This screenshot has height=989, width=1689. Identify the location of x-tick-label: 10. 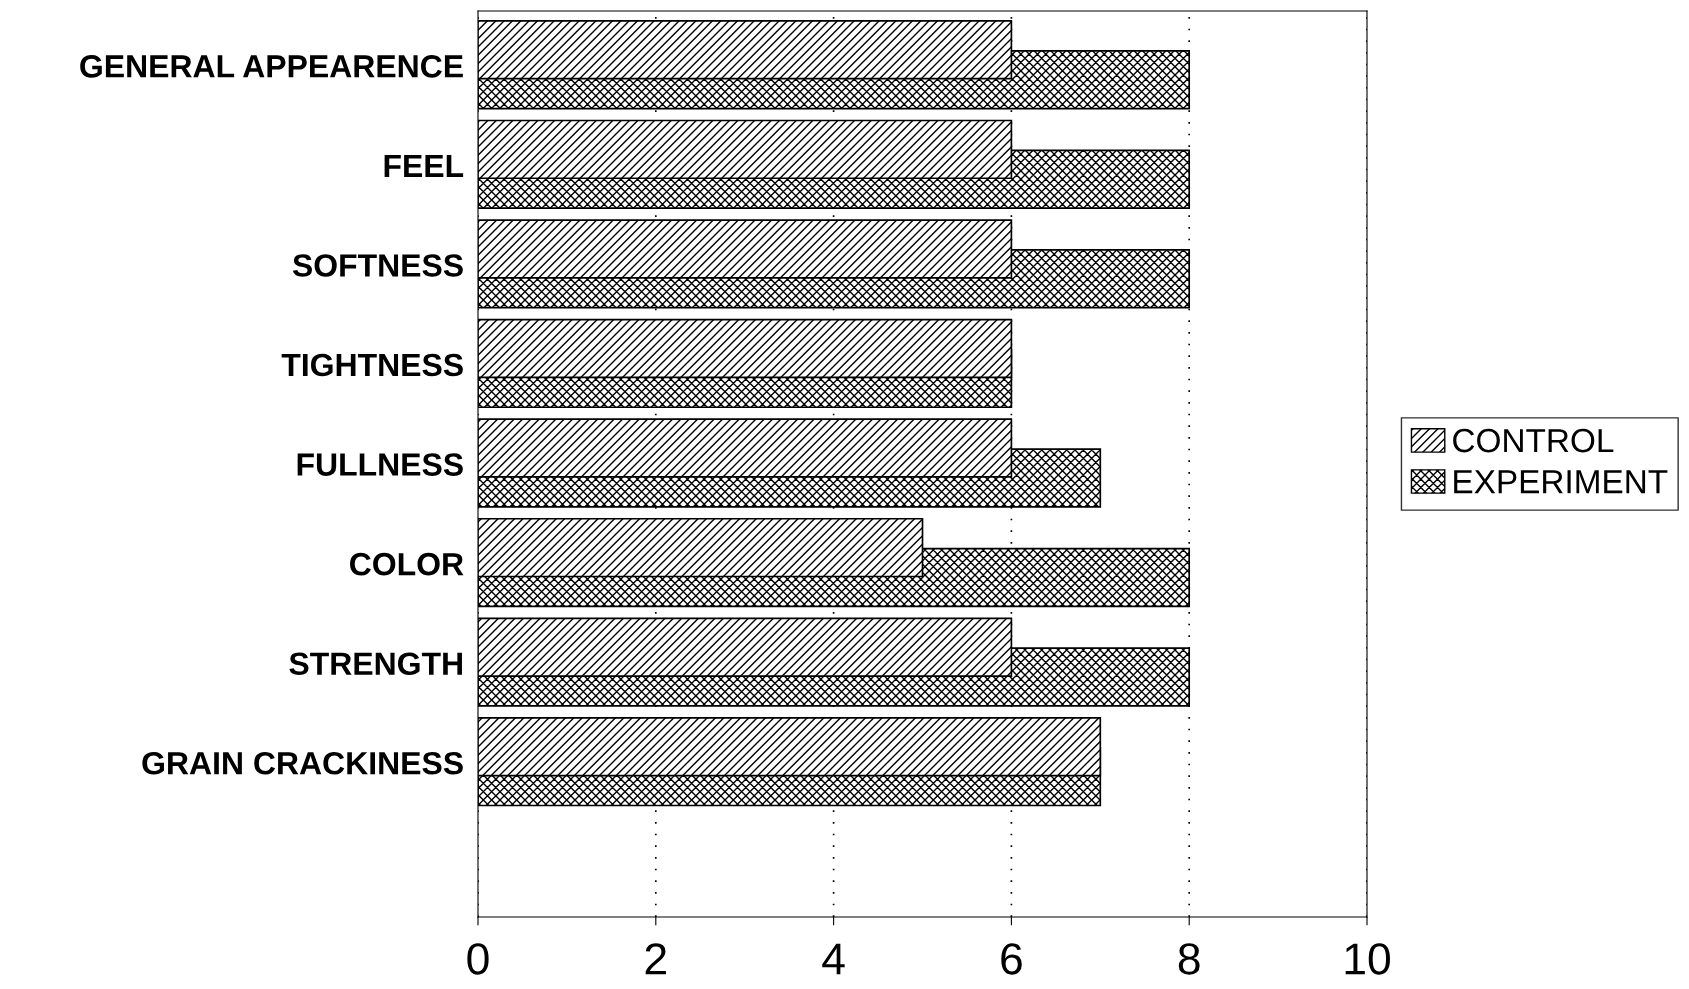
(1367, 959).